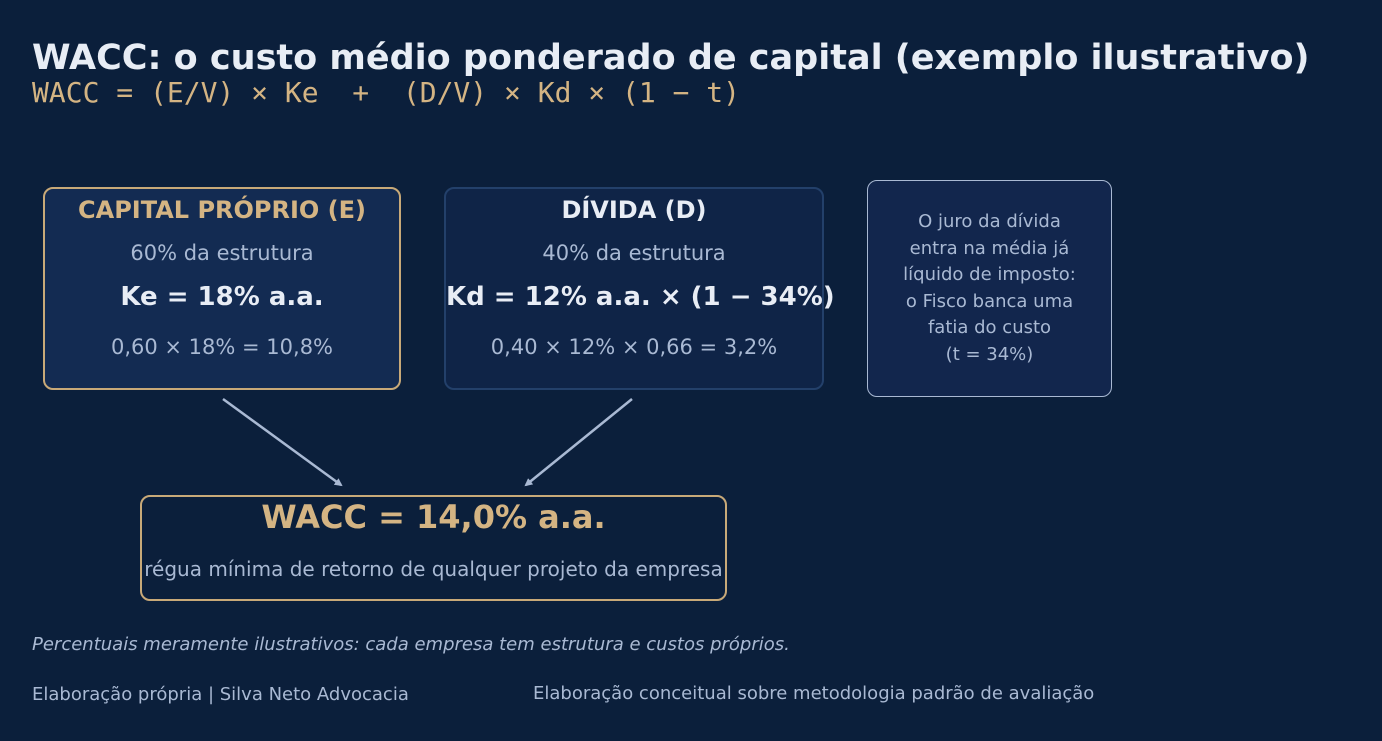 The image size is (1382, 741). Describe the element at coordinates (222, 210) in the screenshot. I see `equity-heading: CAPITAL PRÓPRIO (E)` at that location.